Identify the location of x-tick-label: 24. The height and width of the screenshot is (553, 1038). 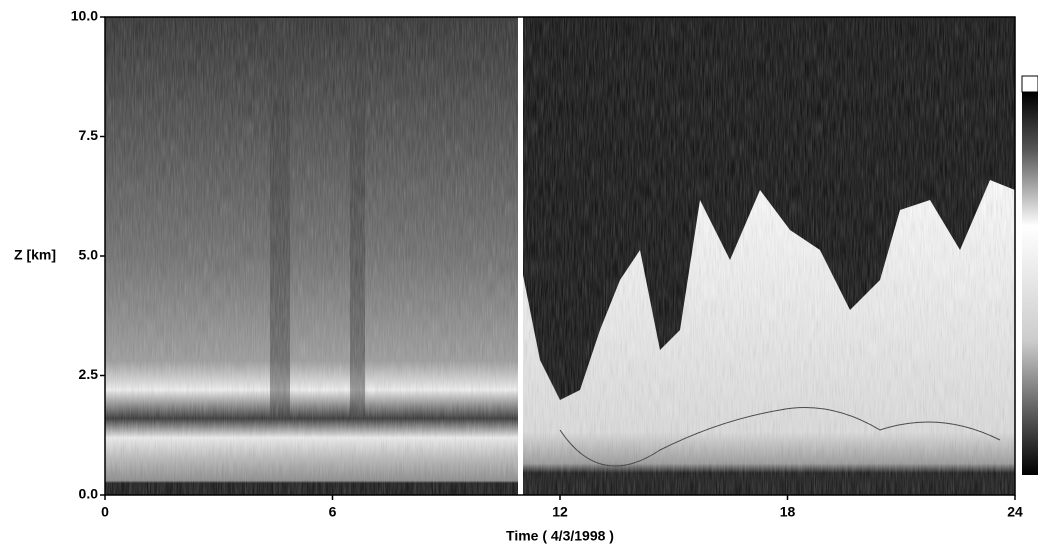
(1015, 512).